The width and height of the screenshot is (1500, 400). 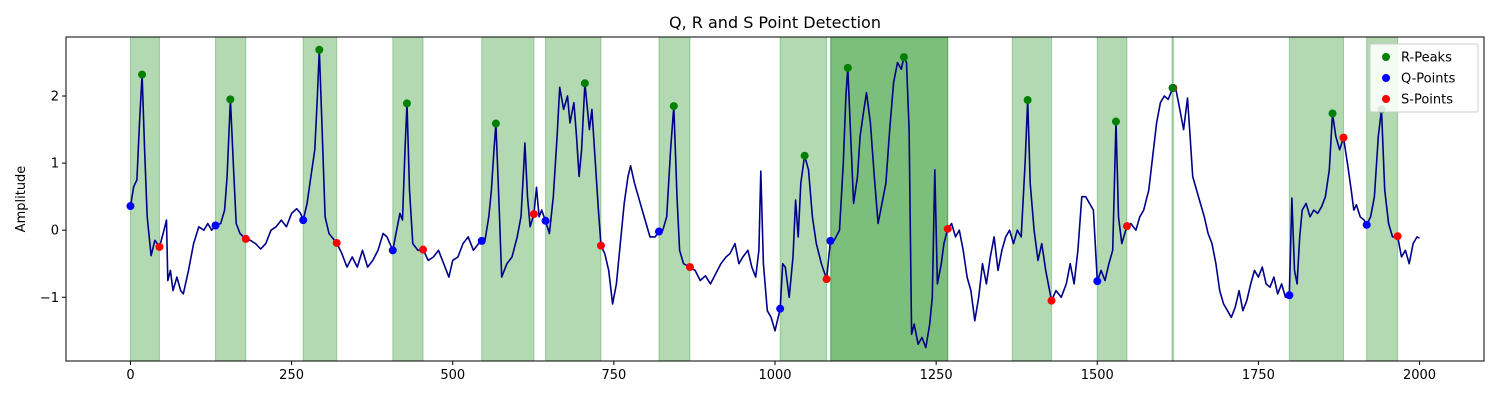 What do you see at coordinates (55, 164) in the screenshot?
I see `y-tick-label-1: 1` at bounding box center [55, 164].